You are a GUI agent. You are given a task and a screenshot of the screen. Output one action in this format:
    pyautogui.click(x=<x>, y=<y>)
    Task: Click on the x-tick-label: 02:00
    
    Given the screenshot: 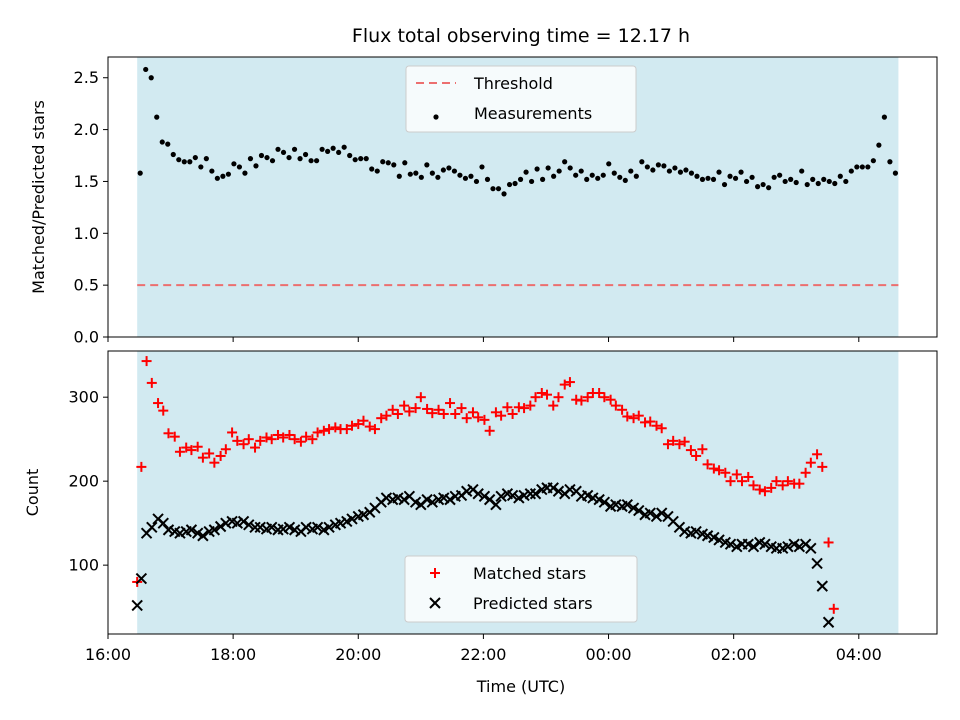 What is the action you would take?
    pyautogui.click(x=734, y=654)
    